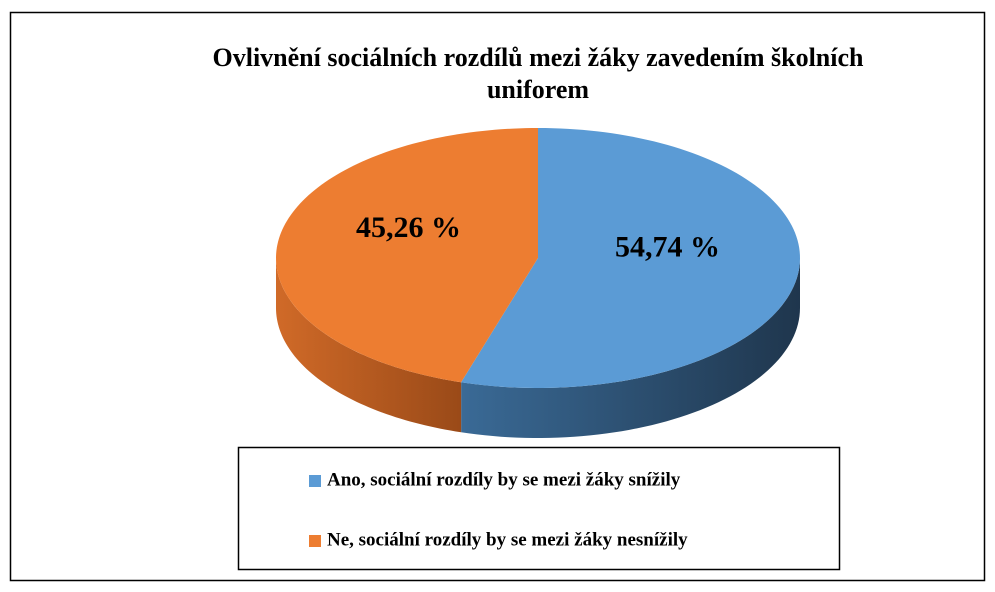 Image resolution: width=995 pixels, height=592 pixels. Describe the element at coordinates (408, 227) in the screenshot. I see `data-label: 45,26 %` at that location.